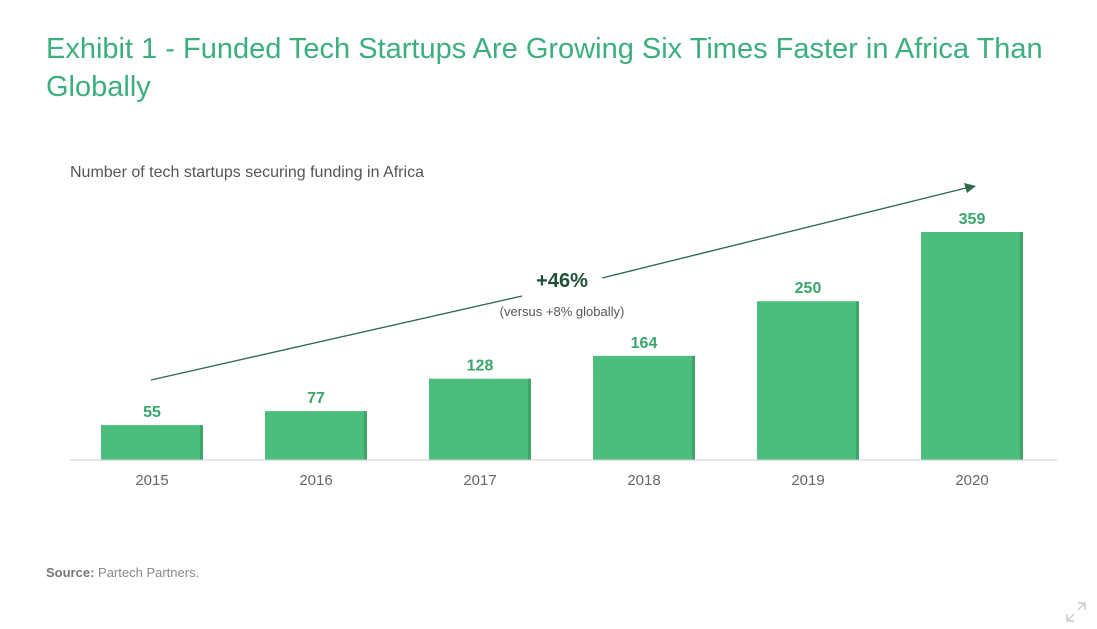  Describe the element at coordinates (149, 572) in the screenshot. I see `source-text: Partech Partners.` at that location.